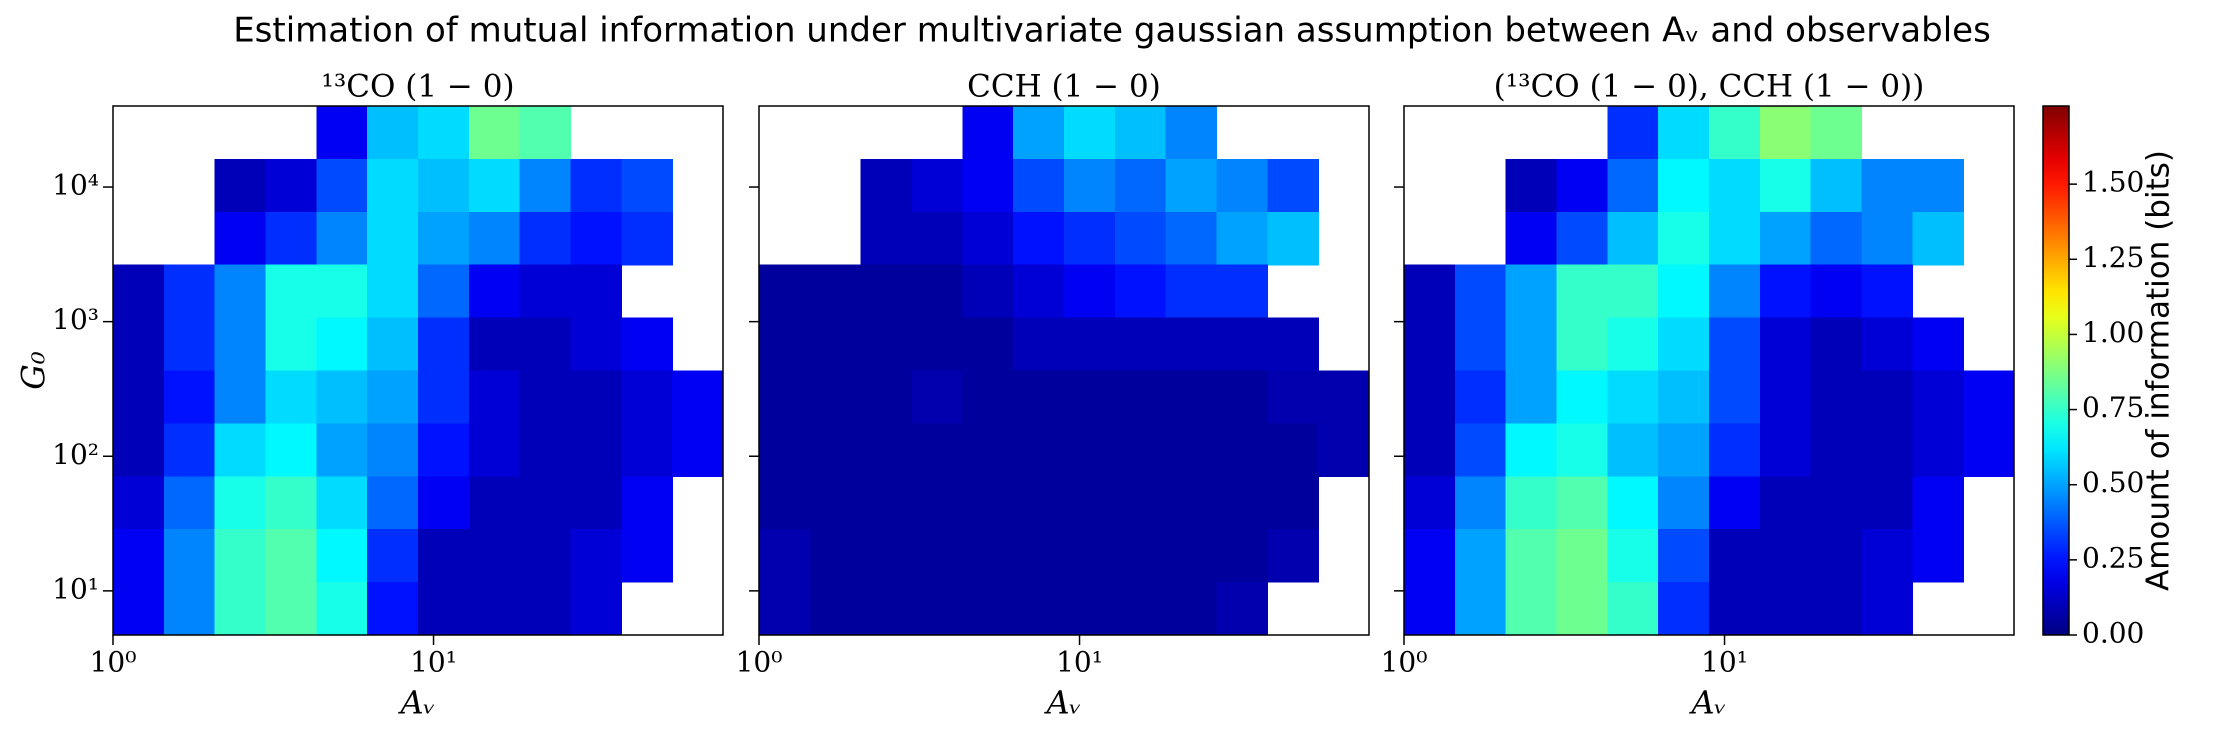 This screenshot has height=737, width=2224. I want to click on colorbar-label: Amount of information (bits), so click(2159, 370).